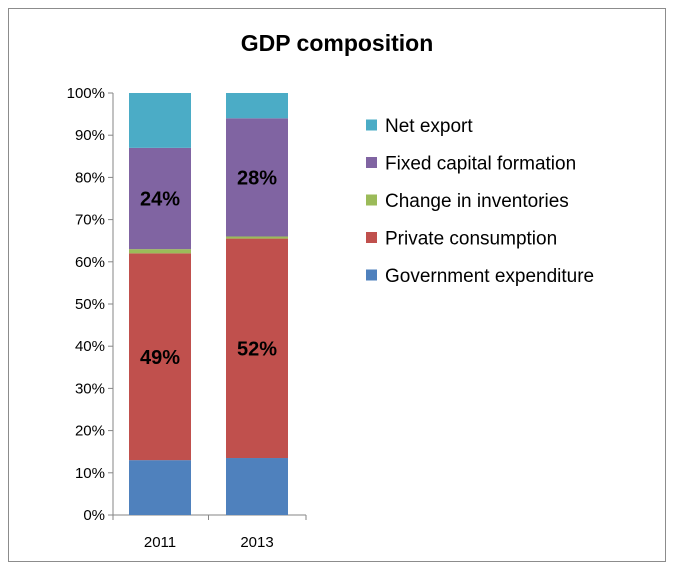 The image size is (674, 570). Describe the element at coordinates (90, 431) in the screenshot. I see `y-tick-label: 20%` at that location.